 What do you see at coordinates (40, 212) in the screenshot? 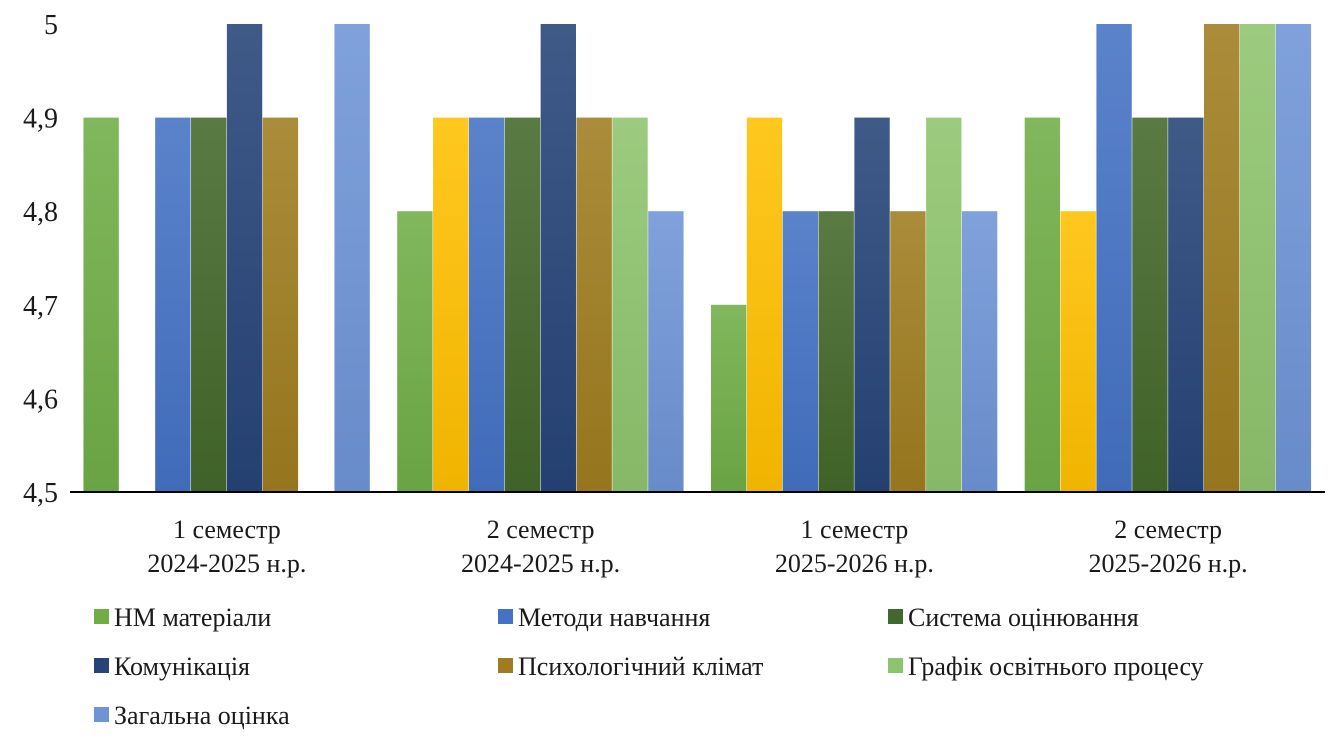
I see `y-tick-label: 4,8` at bounding box center [40, 212].